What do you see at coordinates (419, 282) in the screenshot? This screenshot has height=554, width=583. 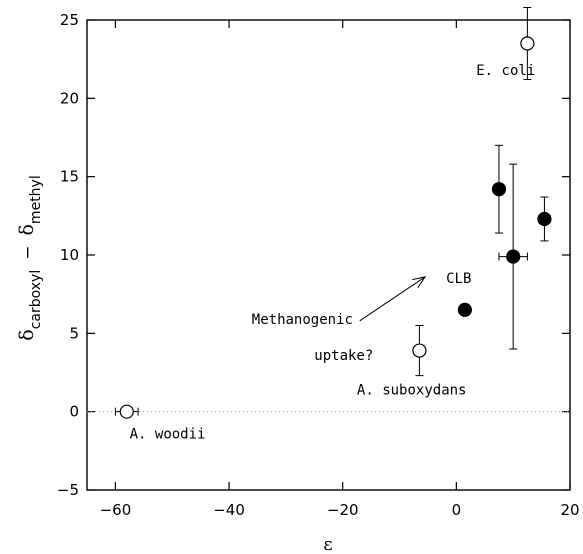 I see `arrow-head` at bounding box center [419, 282].